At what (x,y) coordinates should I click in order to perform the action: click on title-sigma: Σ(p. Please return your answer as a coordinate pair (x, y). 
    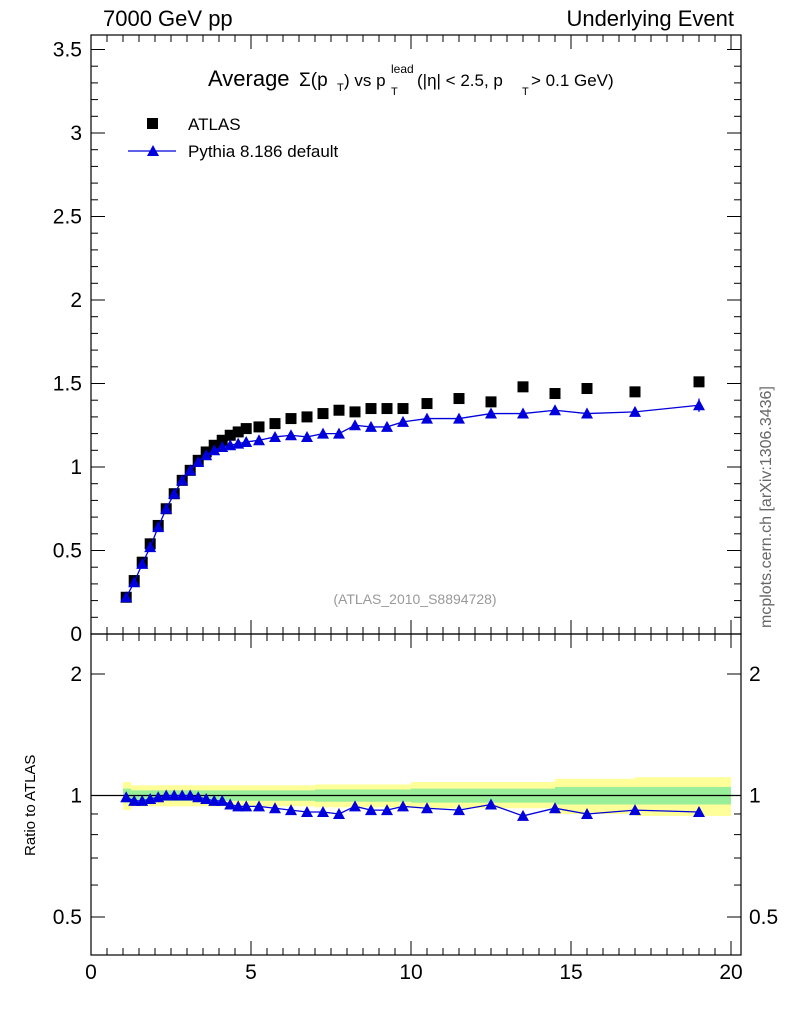
    Looking at the image, I should click on (313, 80).